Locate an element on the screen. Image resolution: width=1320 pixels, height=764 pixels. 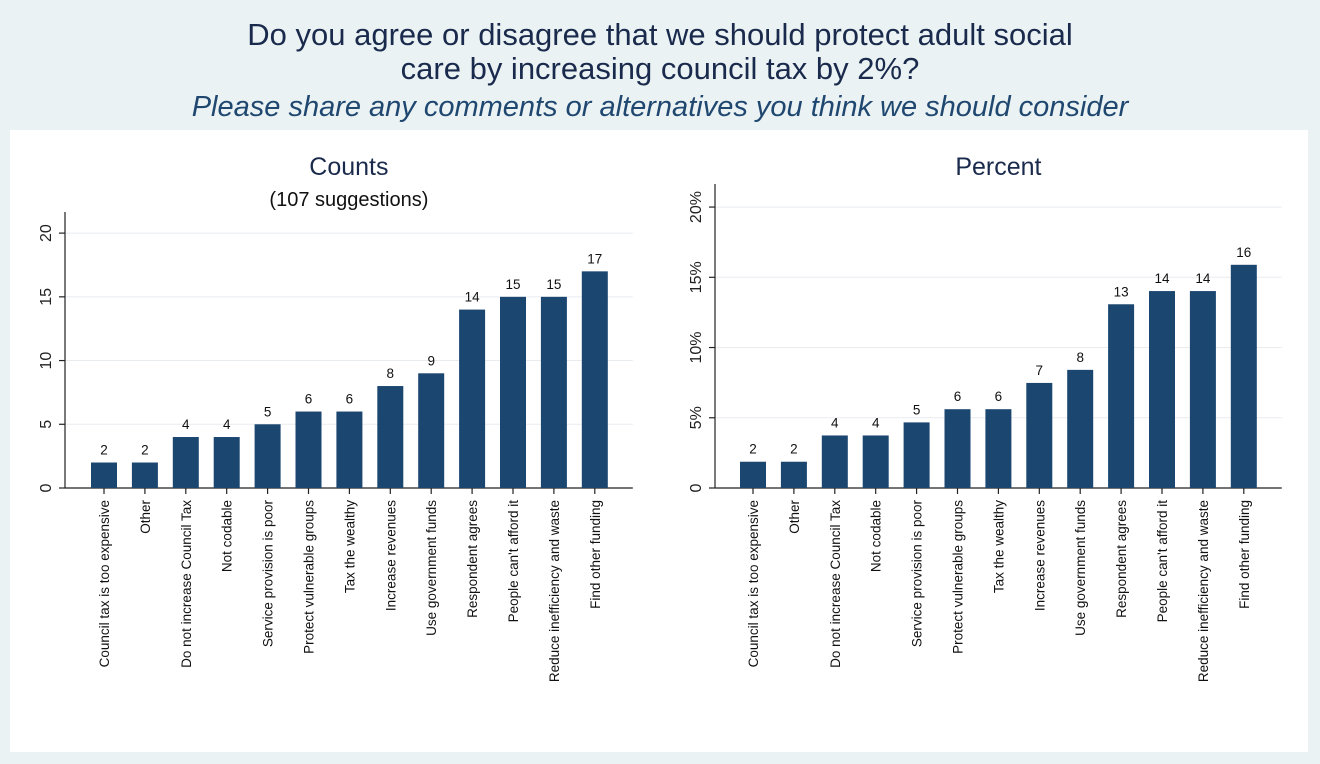
chart-1-y-tick-label: 10% is located at coordinates (696, 348).